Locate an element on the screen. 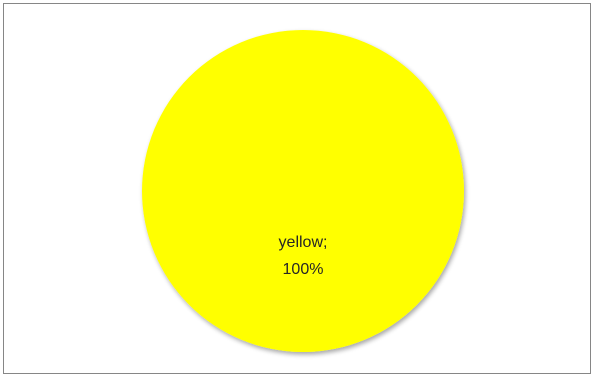  pie-data-labels: yellow; 100% is located at coordinates (303, 256).